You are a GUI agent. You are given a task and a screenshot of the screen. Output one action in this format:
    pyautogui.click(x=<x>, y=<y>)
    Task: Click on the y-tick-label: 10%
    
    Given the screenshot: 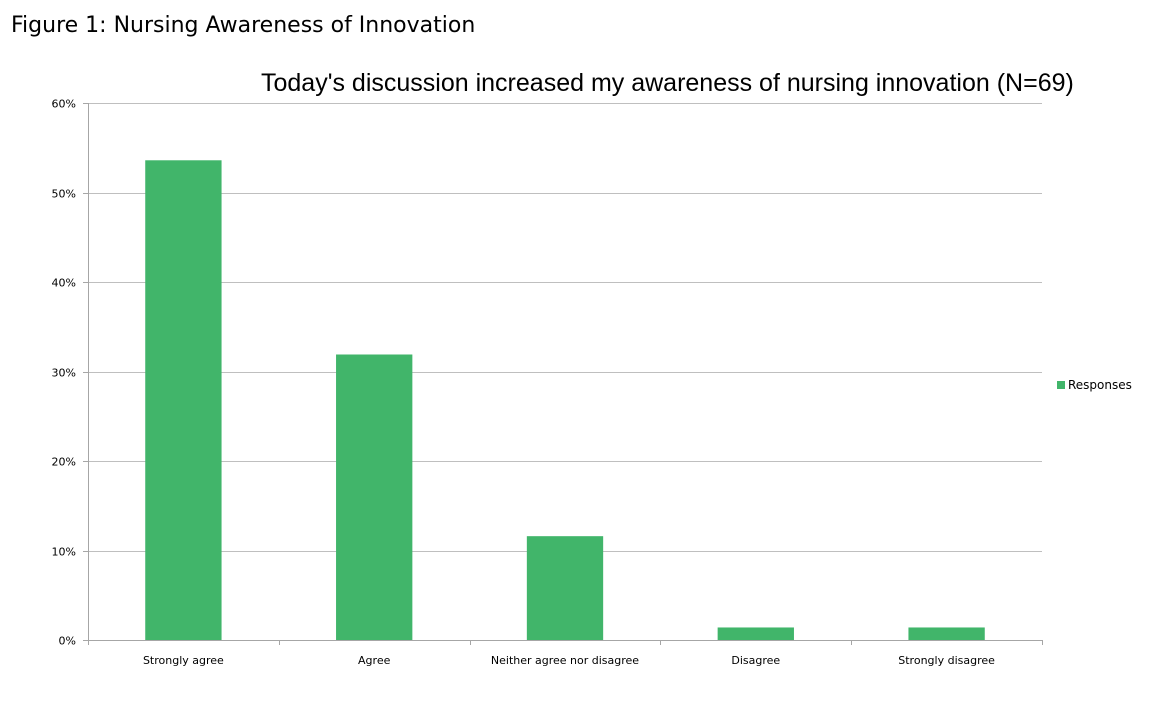 What is the action you would take?
    pyautogui.click(x=64, y=552)
    